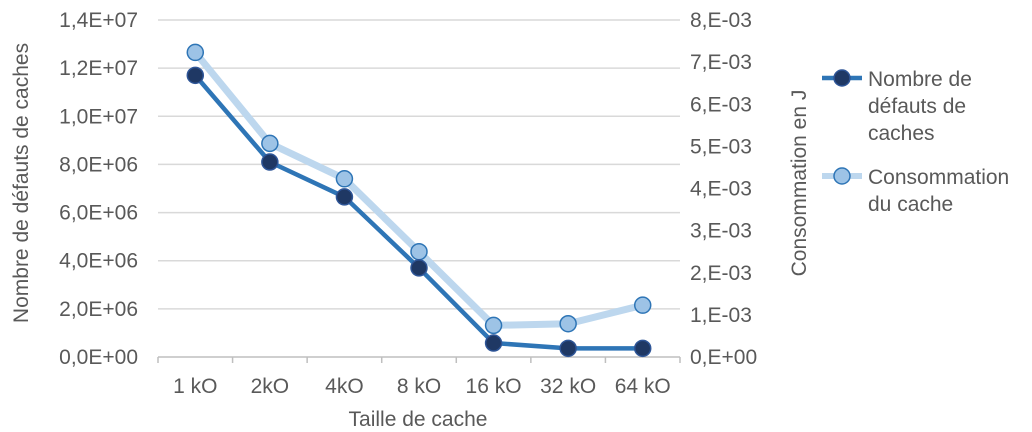  Describe the element at coordinates (98, 357) in the screenshot. I see `y-tick-label: 0,0E+00` at that location.